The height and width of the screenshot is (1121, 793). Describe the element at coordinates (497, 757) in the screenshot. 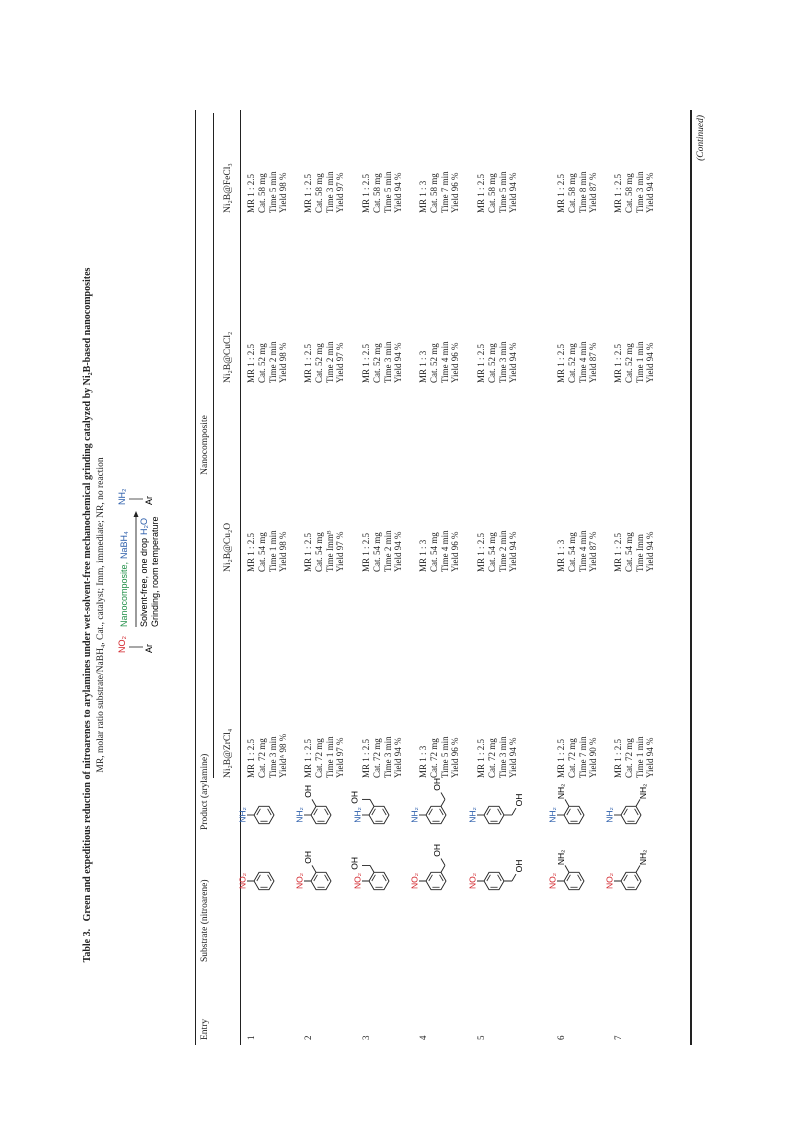

I see `result-cell: MR 1 : 2.5 Cat. 72 mg Time 3 min Yield 94 %` at that location.